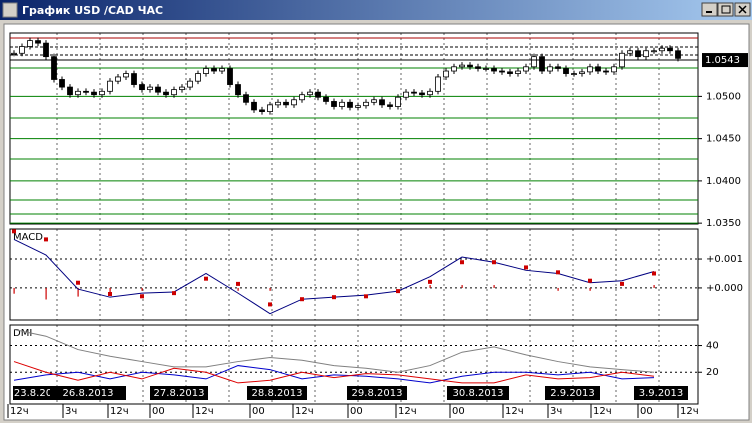 The image size is (752, 423). I want to click on date-label: 26.8.2013, so click(88, 393).